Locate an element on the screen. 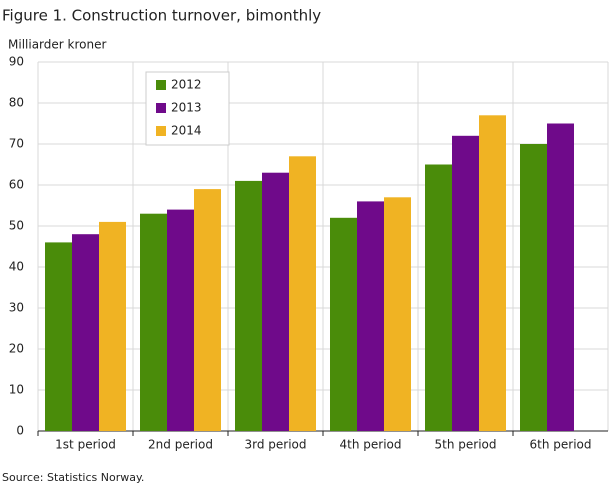  y-tick-label: 80 is located at coordinates (16, 103).